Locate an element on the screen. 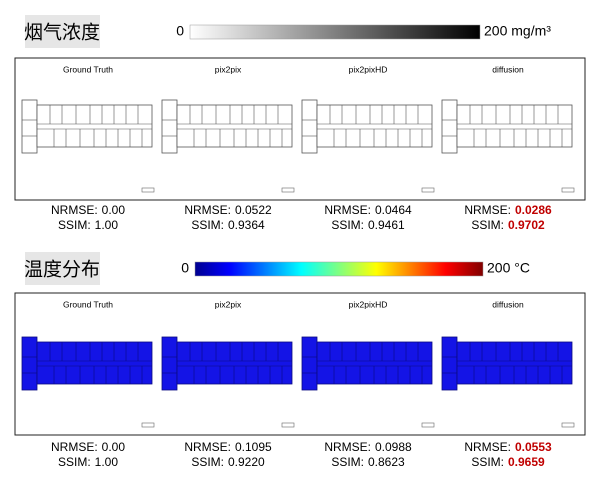  metric-value: 0.0464 is located at coordinates (393, 210).